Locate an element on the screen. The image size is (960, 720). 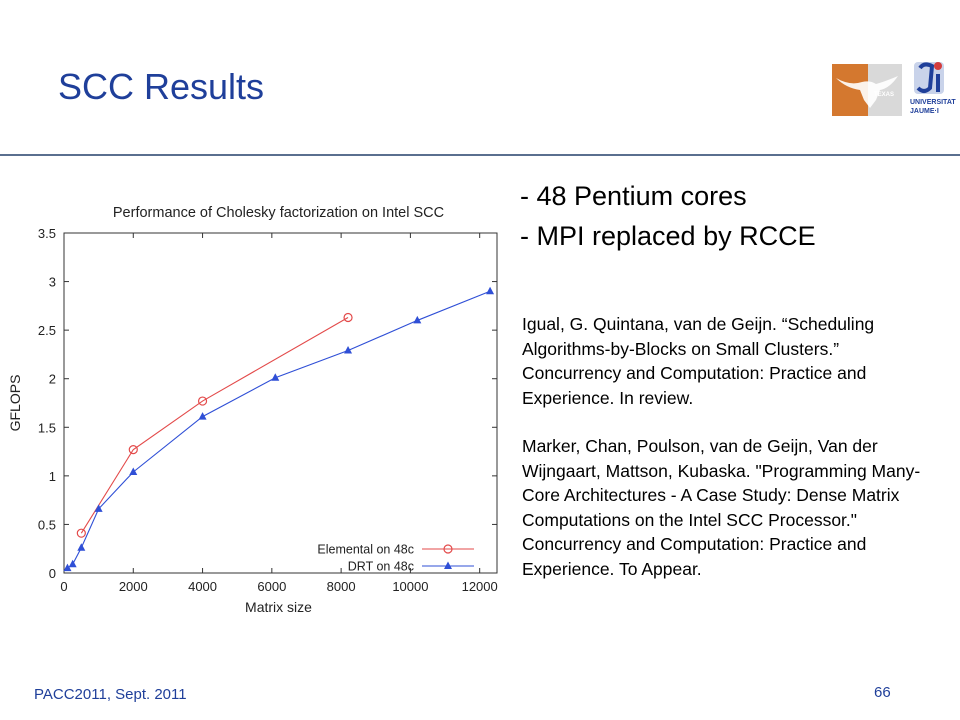
y-tick-label: 1.5 is located at coordinates (47, 427).